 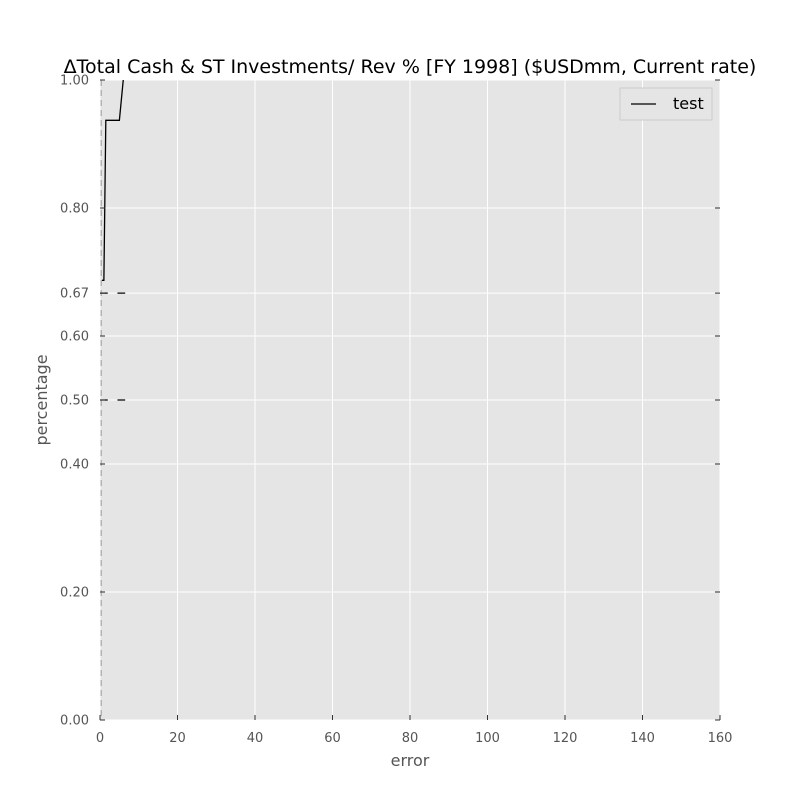 What do you see at coordinates (642, 738) in the screenshot?
I see `x-tick-label: 140` at bounding box center [642, 738].